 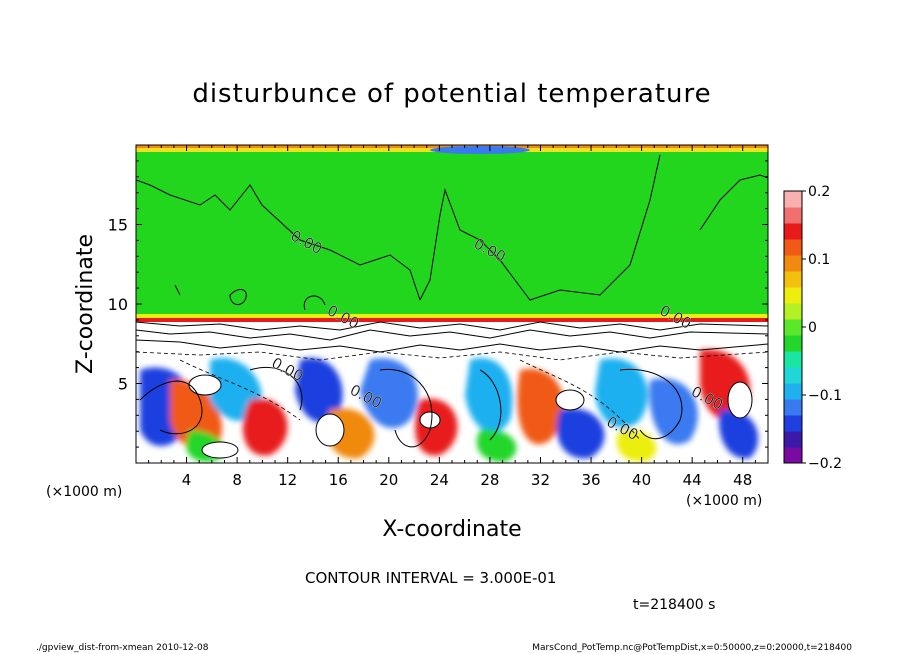 I want to click on footer-left: ./gpview_dist-from-xmean 2010-12-08, so click(x=122, y=648).